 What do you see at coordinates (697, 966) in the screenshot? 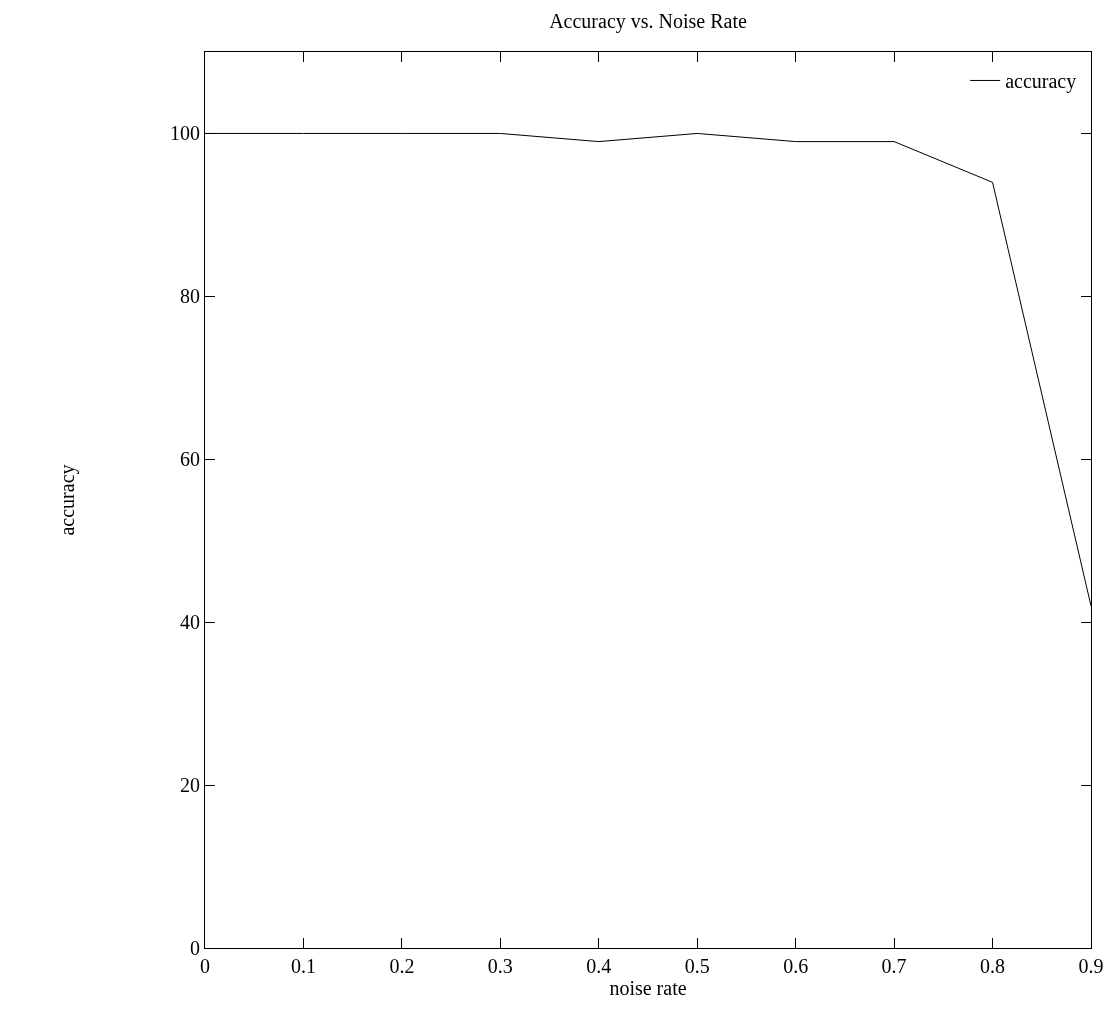
I see `x-tick-label: 0.5` at bounding box center [697, 966].